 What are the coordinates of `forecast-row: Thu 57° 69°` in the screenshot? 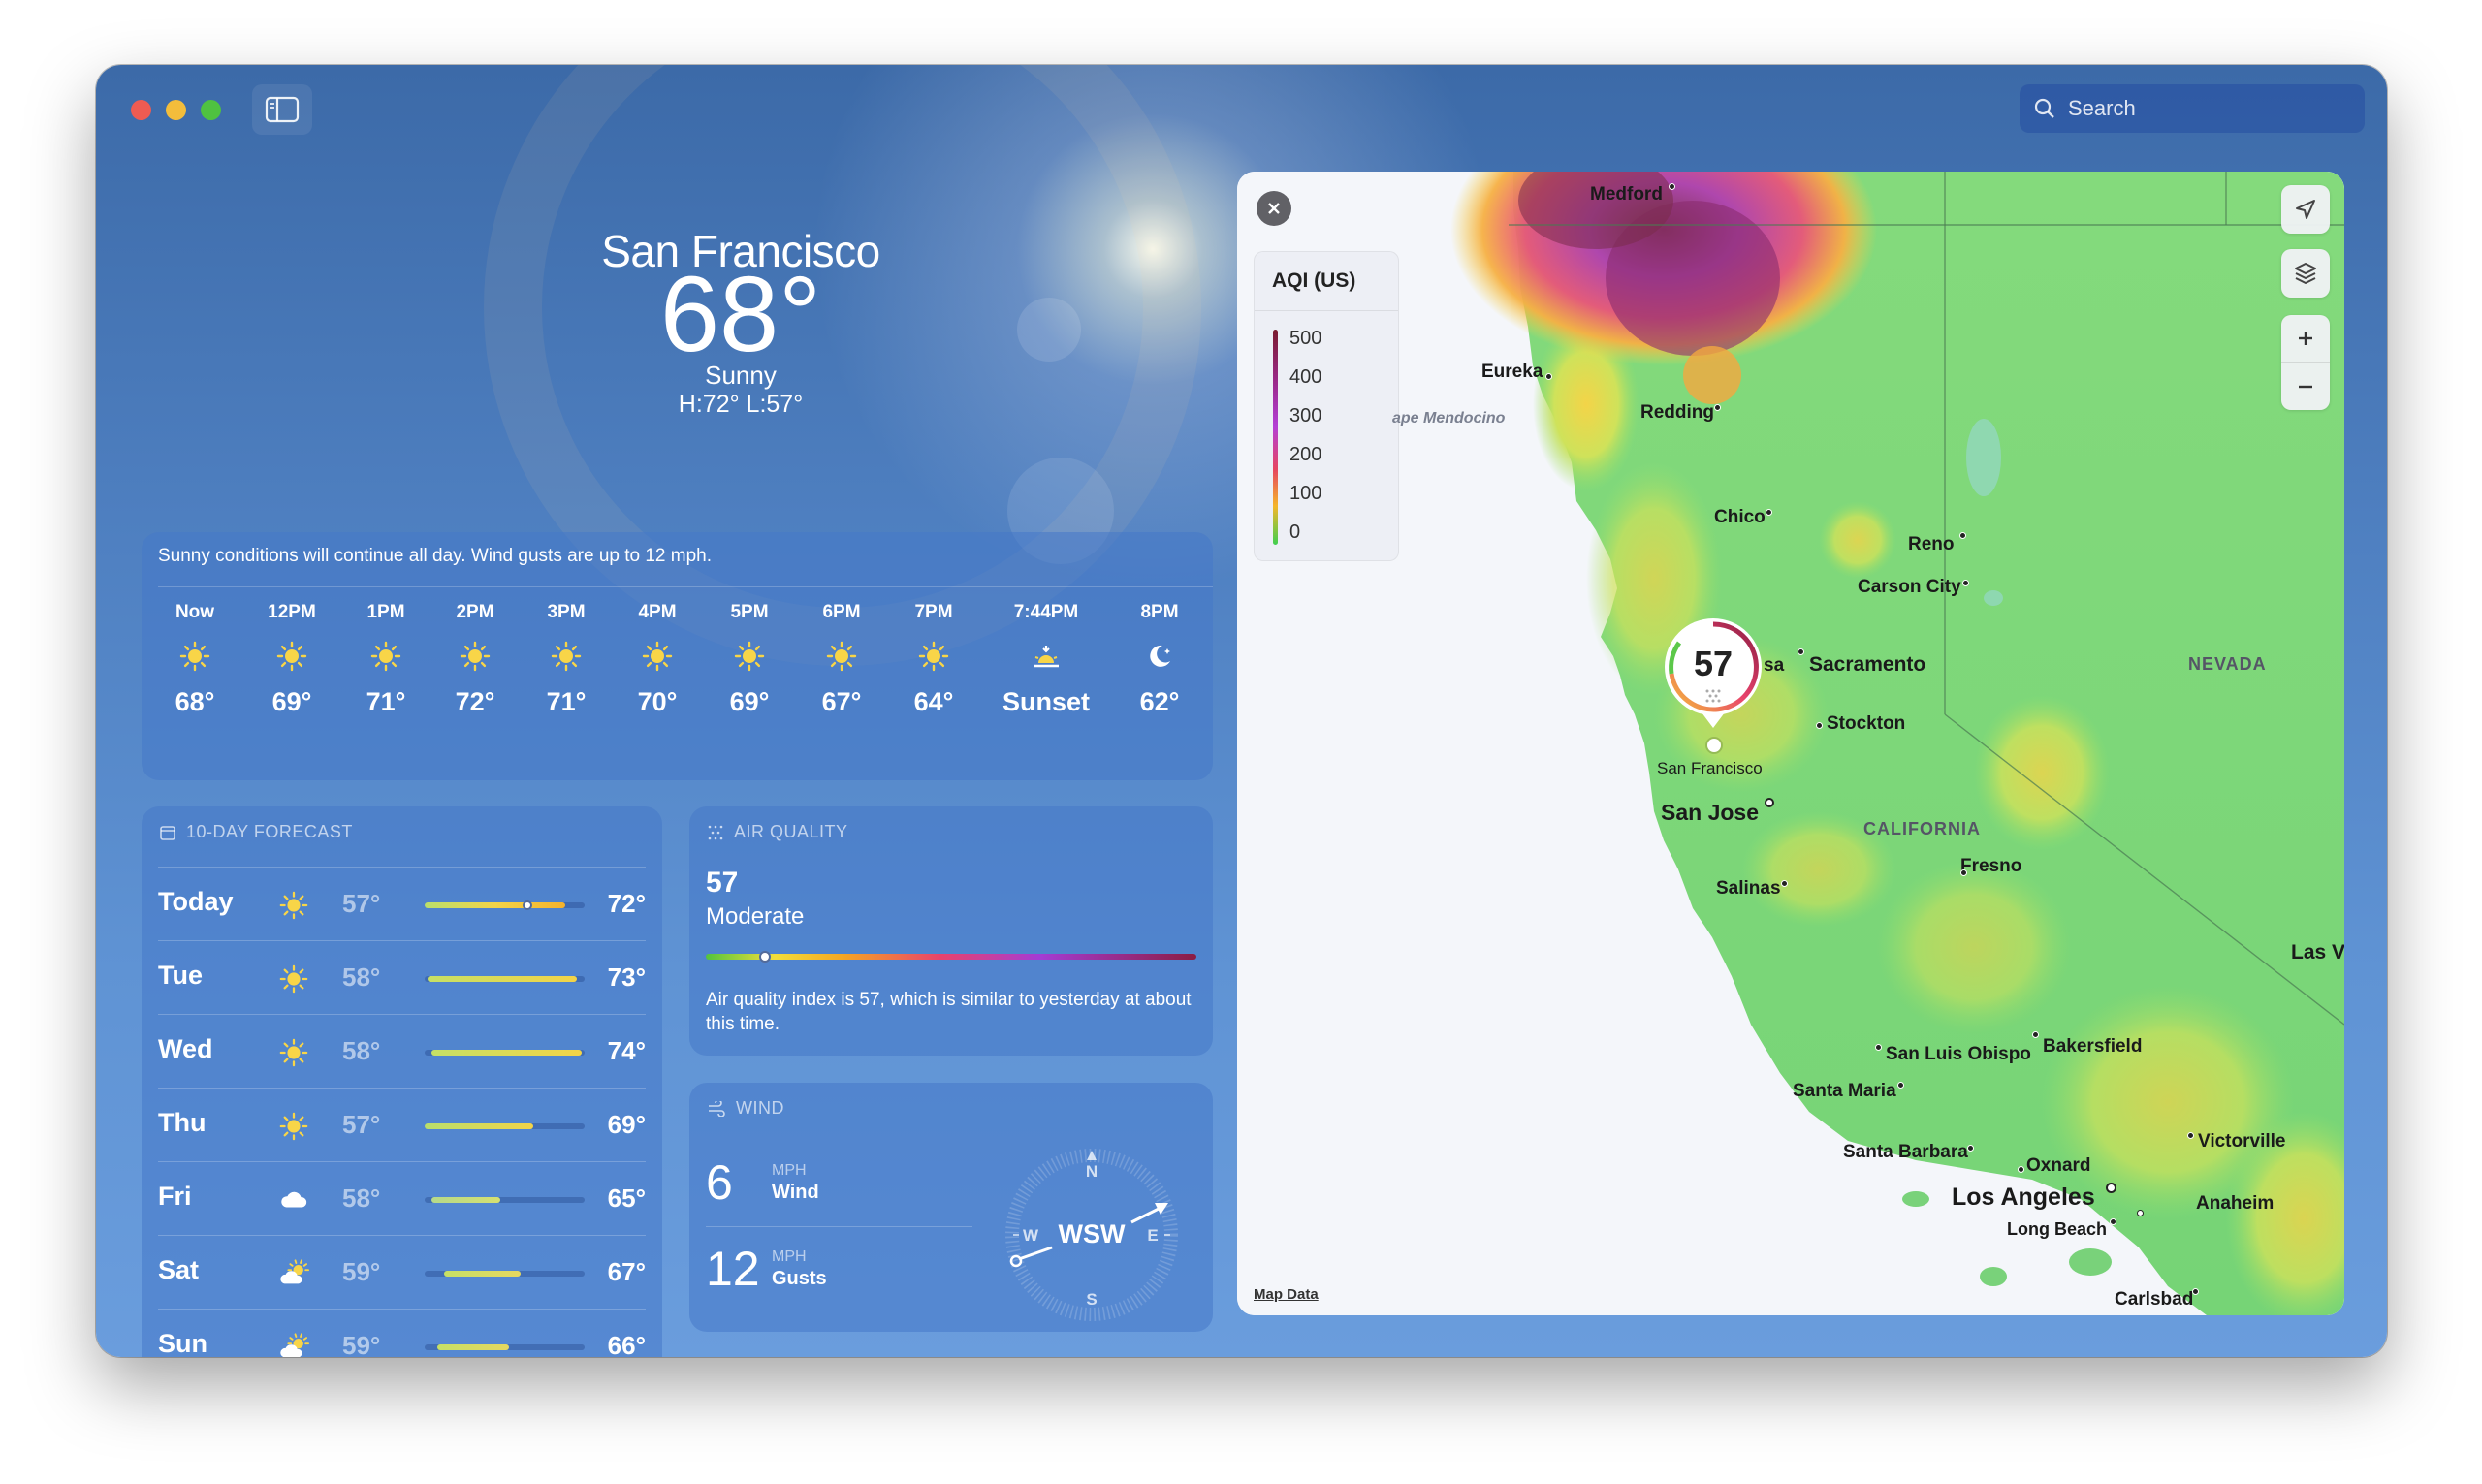 It's located at (402, 1125).